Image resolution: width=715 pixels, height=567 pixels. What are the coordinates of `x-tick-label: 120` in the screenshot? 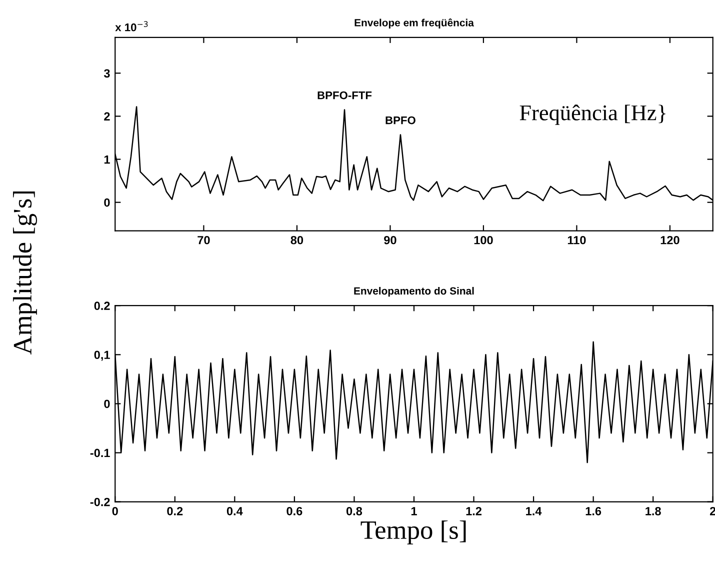 It's located at (670, 240).